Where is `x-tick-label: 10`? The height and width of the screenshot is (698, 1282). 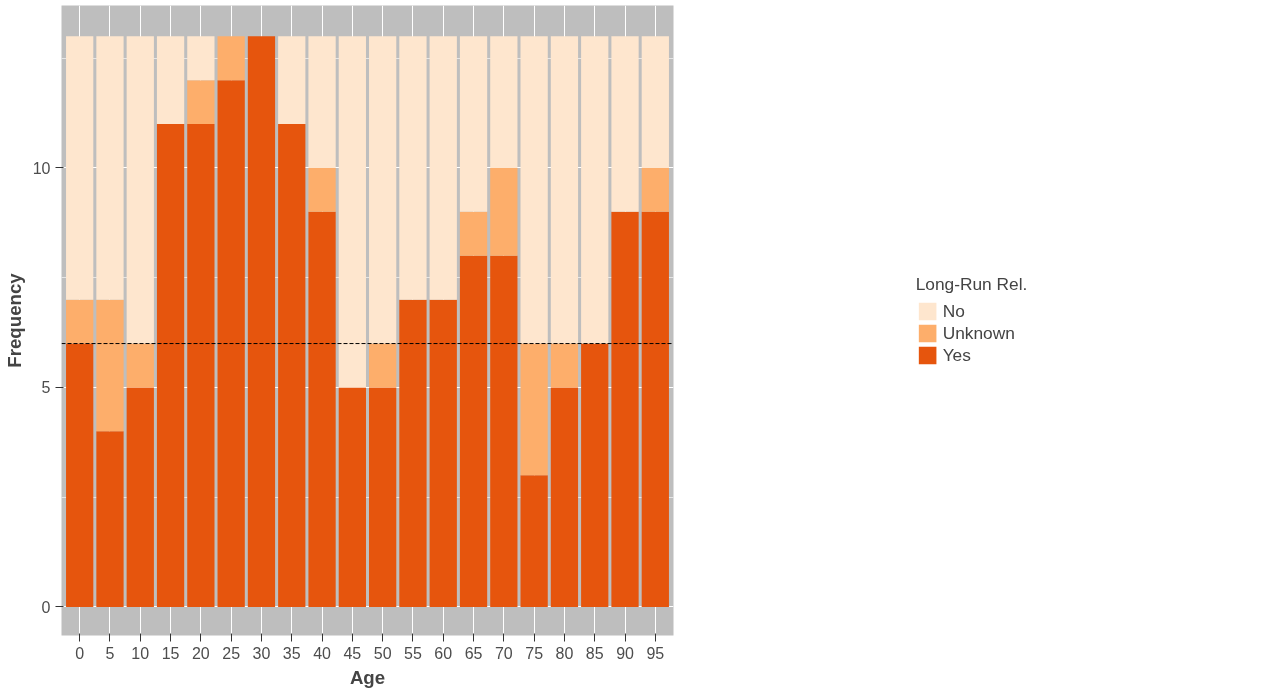
x-tick-label: 10 is located at coordinates (140, 653).